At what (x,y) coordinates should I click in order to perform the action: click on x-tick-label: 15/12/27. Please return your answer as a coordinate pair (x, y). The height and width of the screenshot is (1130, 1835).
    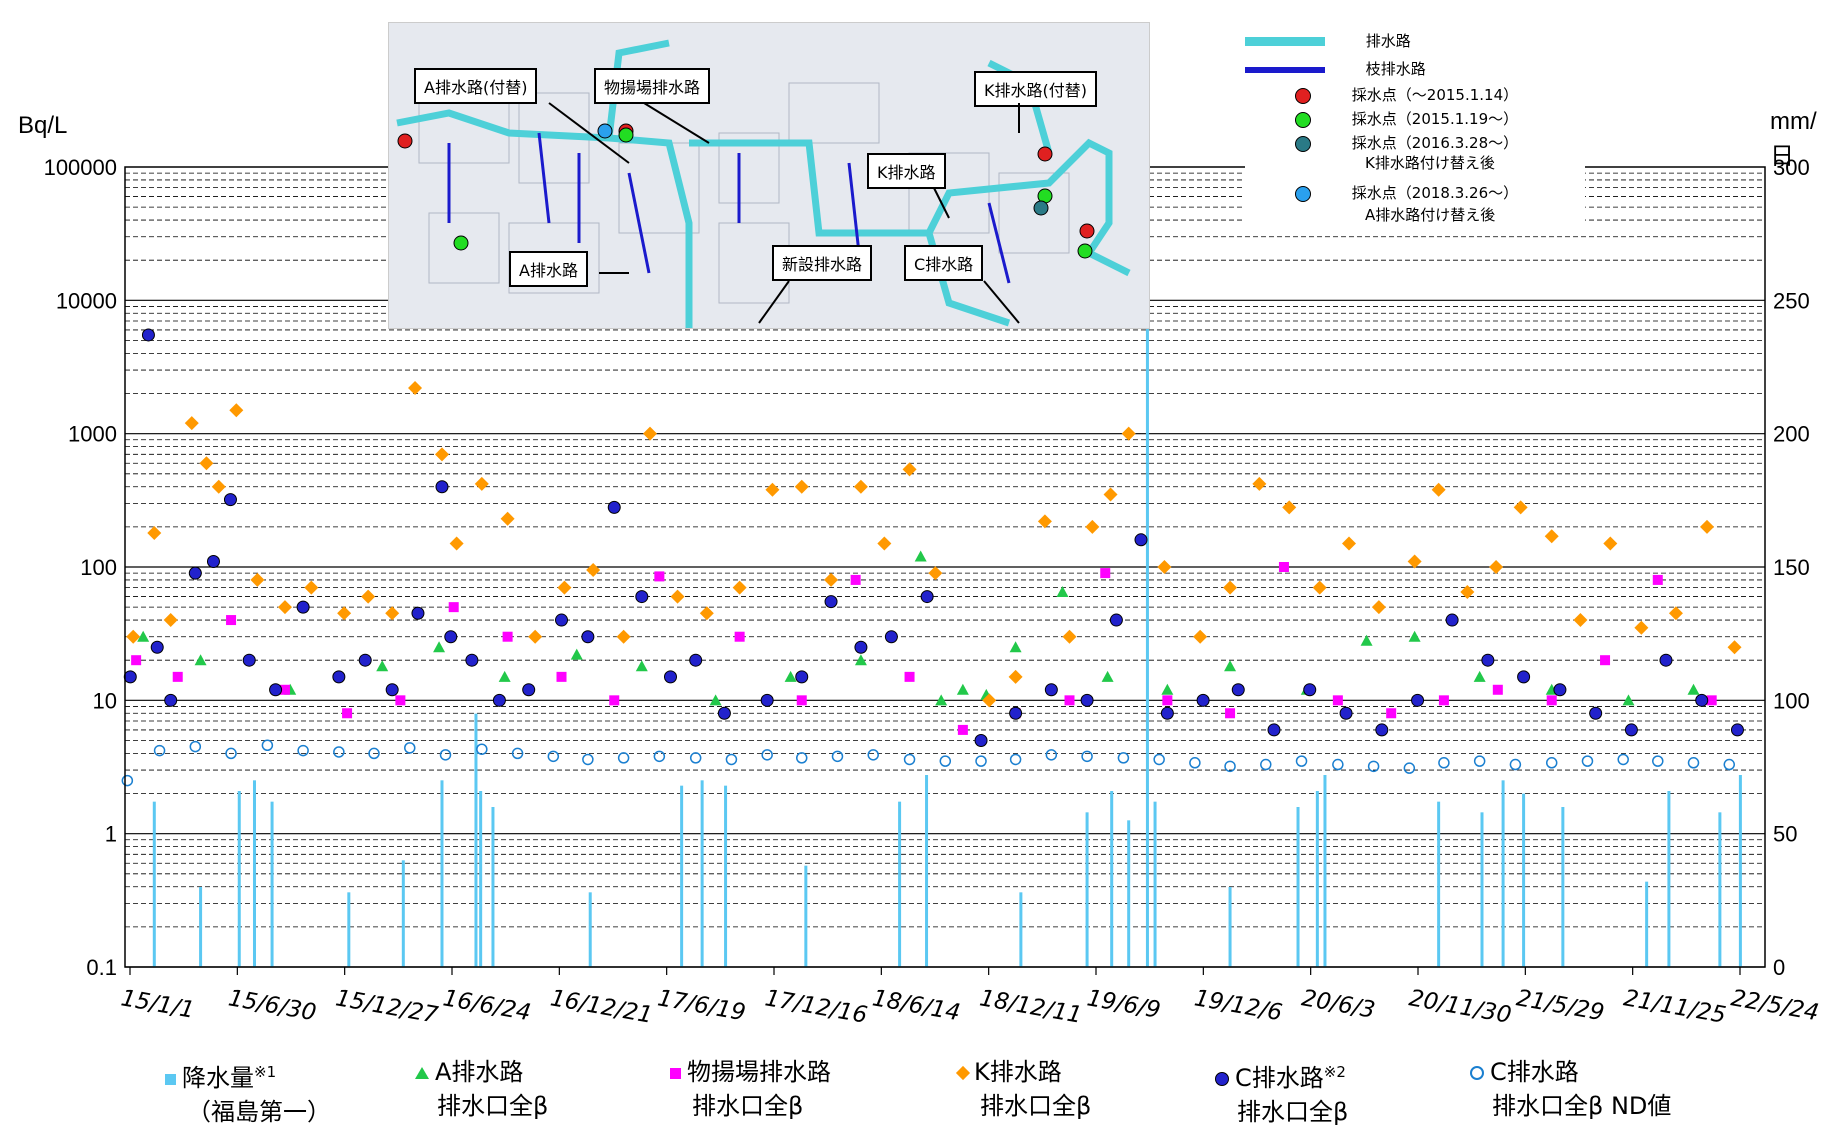
    Looking at the image, I should click on (387, 1007).